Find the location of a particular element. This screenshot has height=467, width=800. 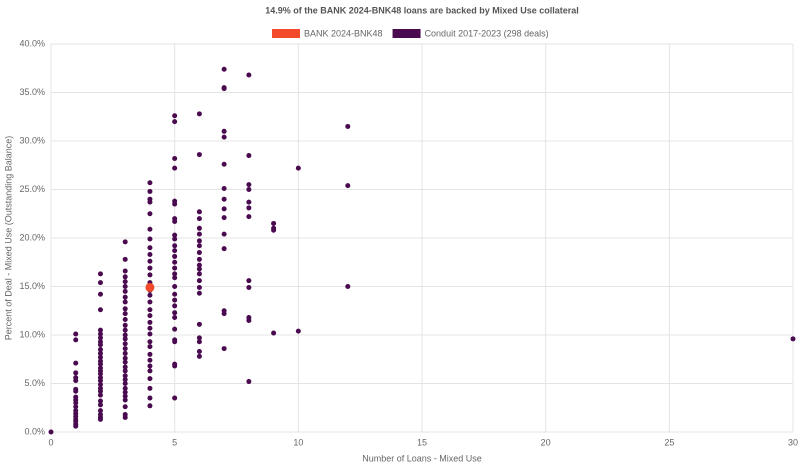

y-tick-label: 35.0% is located at coordinates (32, 92).